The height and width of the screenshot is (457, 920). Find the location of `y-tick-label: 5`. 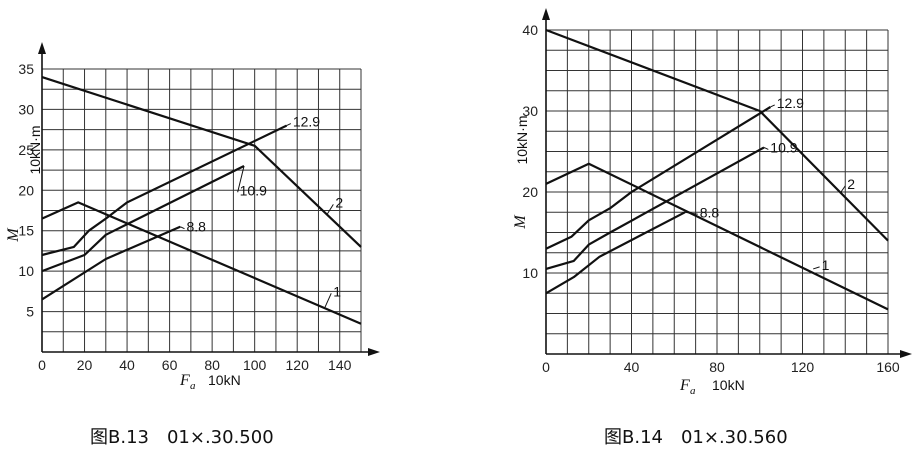

y-tick-label: 5 is located at coordinates (30, 312).